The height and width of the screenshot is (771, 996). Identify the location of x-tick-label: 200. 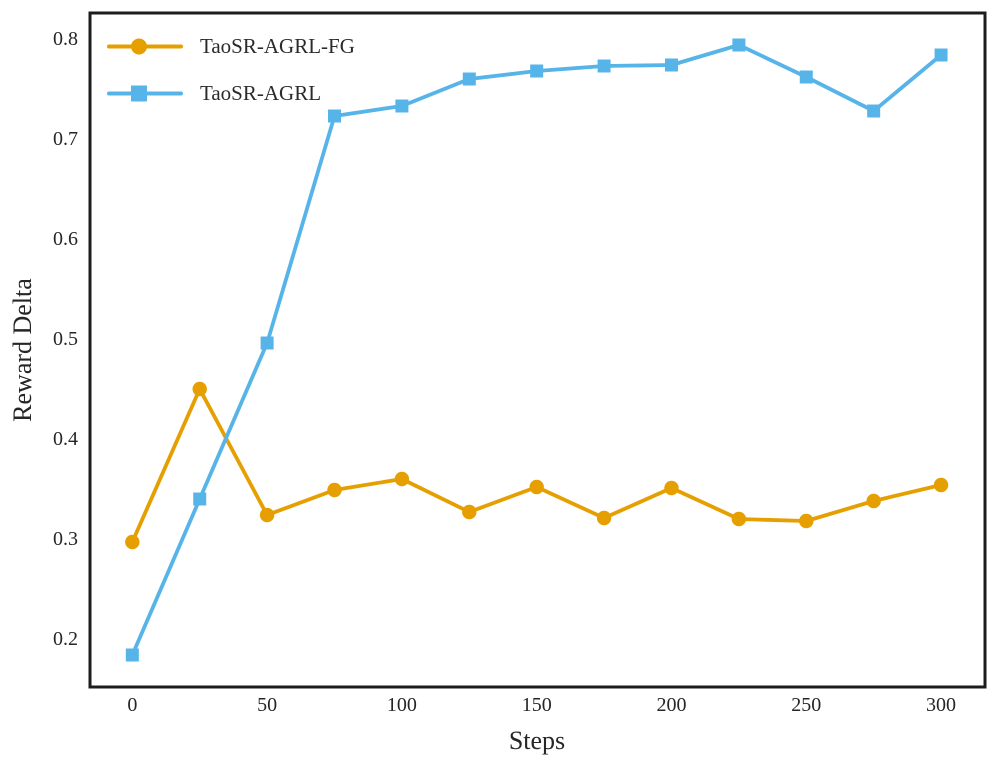
(671, 705).